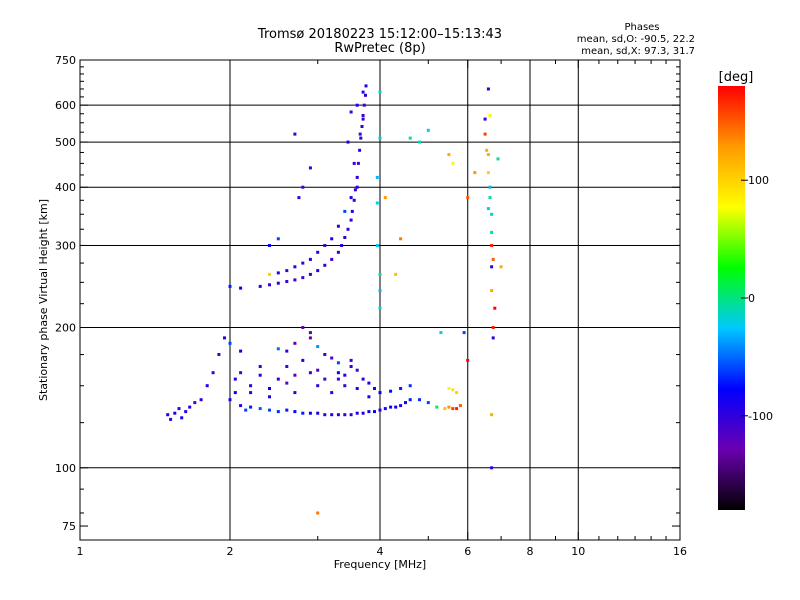  What do you see at coordinates (69, 526) in the screenshot?
I see `y-tick-label: 75` at bounding box center [69, 526].